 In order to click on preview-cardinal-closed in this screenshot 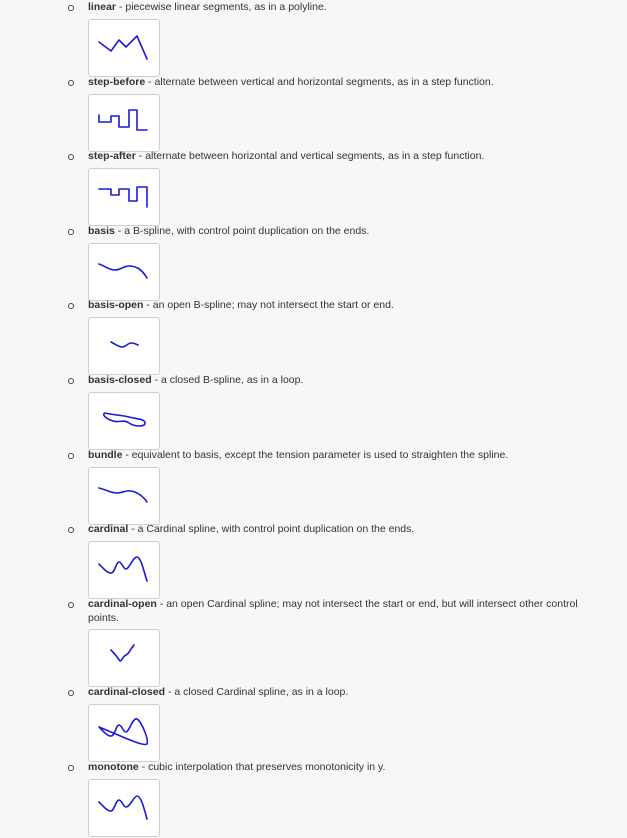, I will do `click(124, 733)`.